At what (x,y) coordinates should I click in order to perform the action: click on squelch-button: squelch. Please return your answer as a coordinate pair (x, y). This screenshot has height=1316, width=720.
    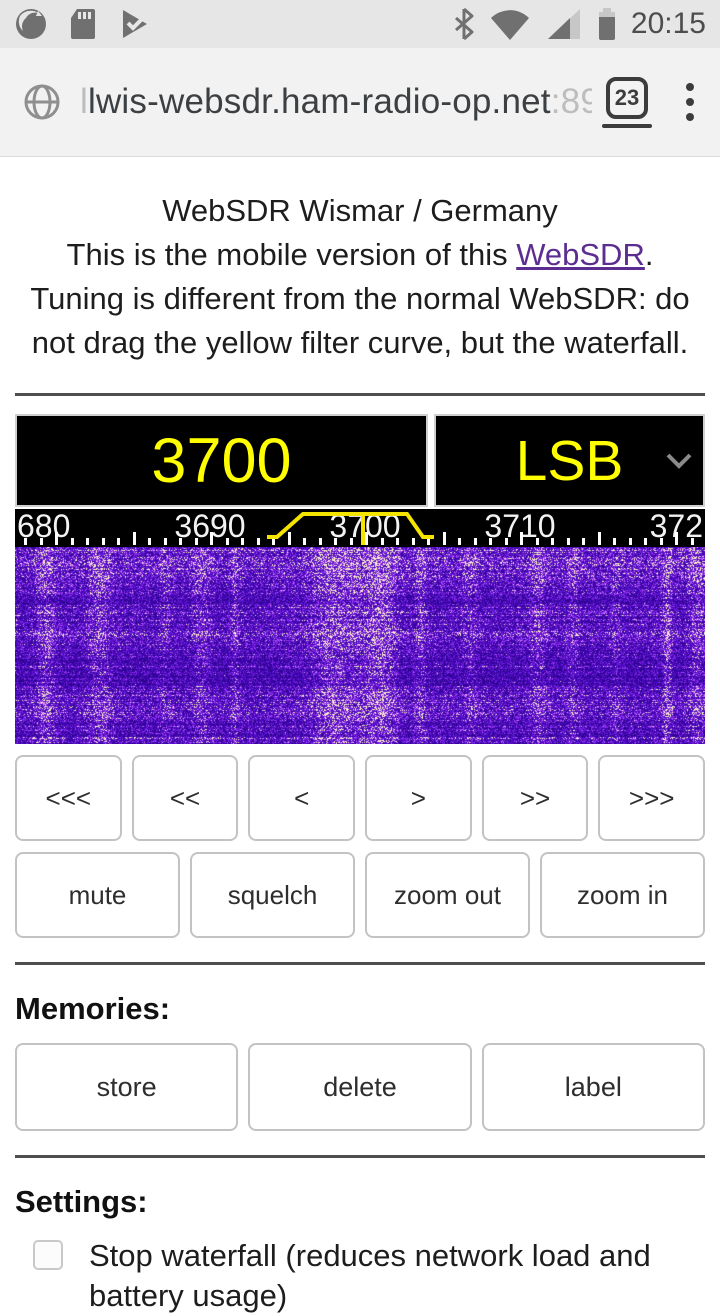
    Looking at the image, I should click on (272, 895).